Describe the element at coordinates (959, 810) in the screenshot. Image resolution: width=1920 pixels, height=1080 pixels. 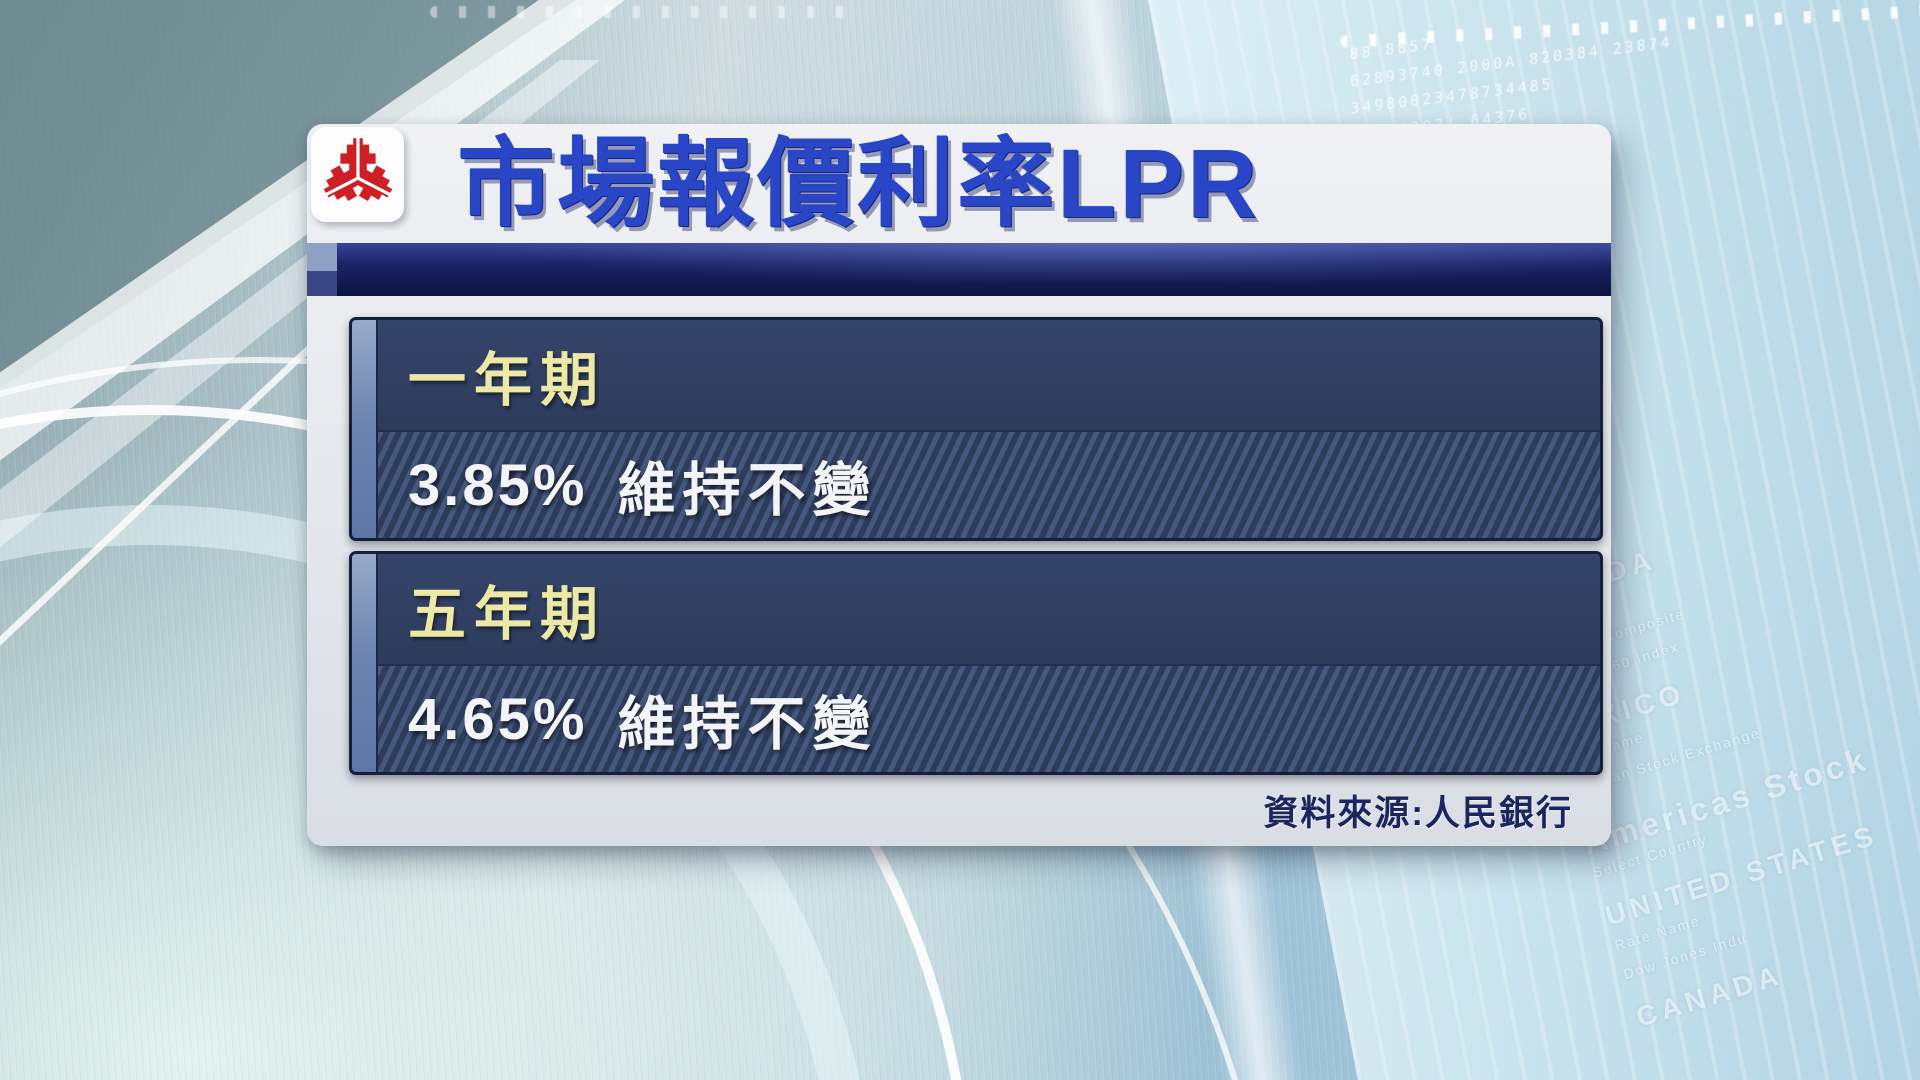
I see `panel-footer: 資料來源:人民銀行` at that location.